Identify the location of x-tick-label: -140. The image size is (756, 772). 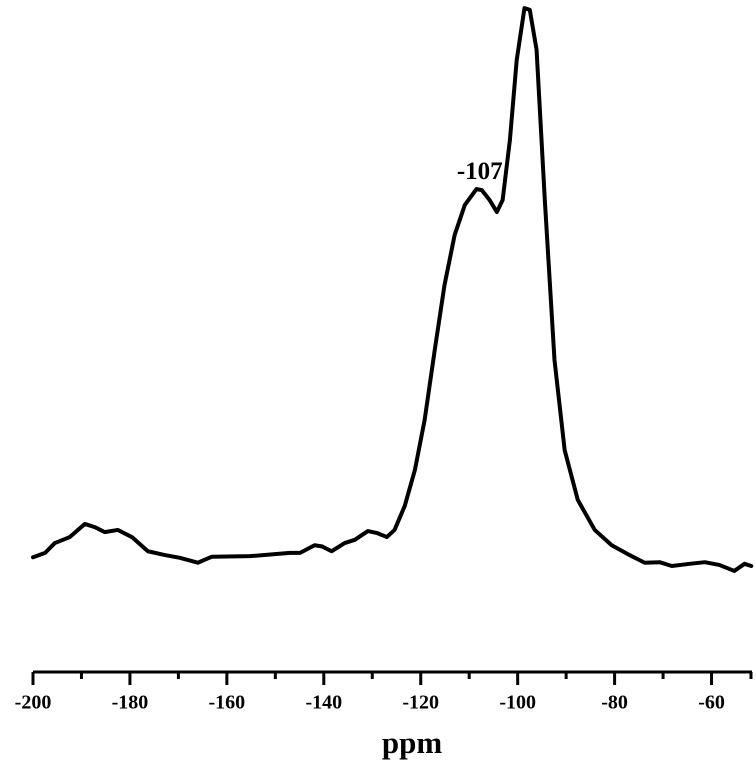
(323, 703).